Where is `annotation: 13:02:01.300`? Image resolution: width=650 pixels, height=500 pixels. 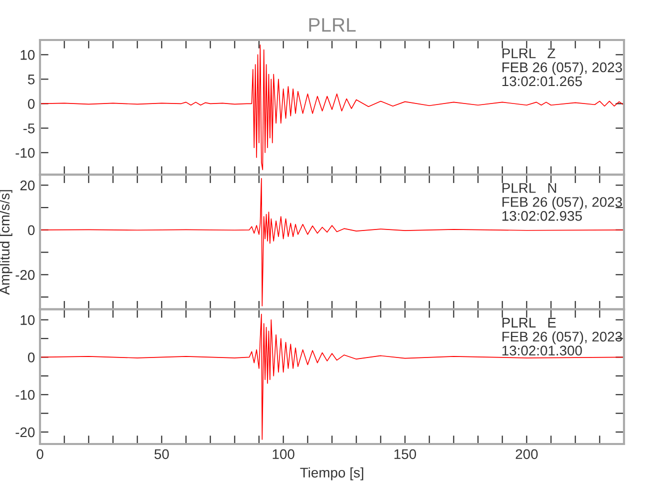
annotation: 13:02:01.300 is located at coordinates (542, 351).